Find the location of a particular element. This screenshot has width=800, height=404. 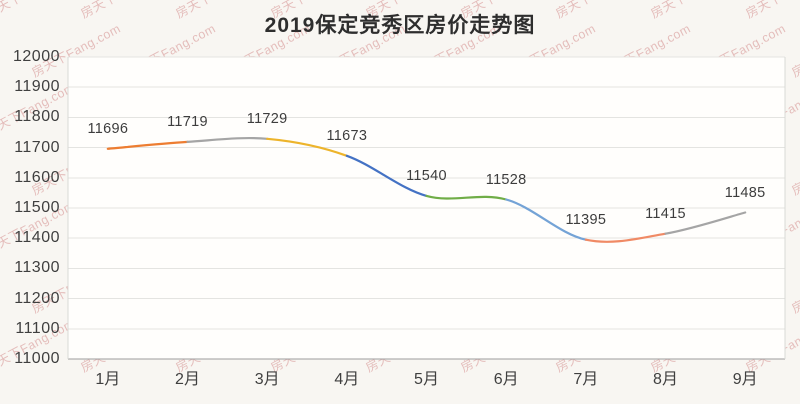

x-axis-month-label: 7月 is located at coordinates (586, 379).